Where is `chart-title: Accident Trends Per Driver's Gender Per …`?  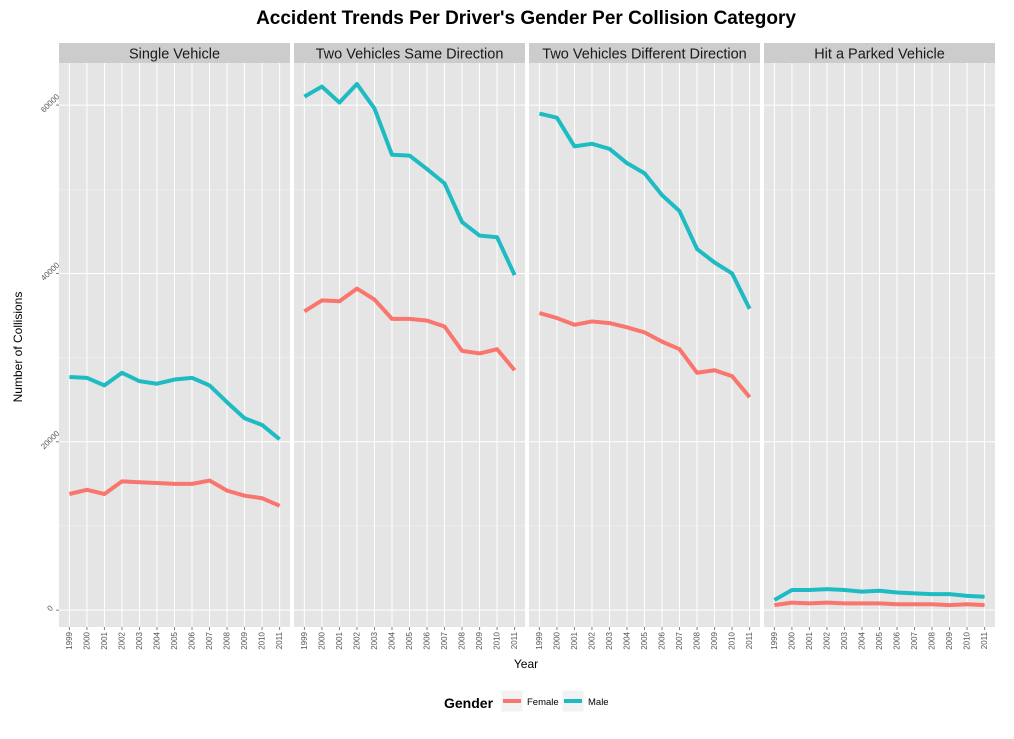
chart-title: Accident Trends Per Driver's Gender Per … is located at coordinates (526, 18).